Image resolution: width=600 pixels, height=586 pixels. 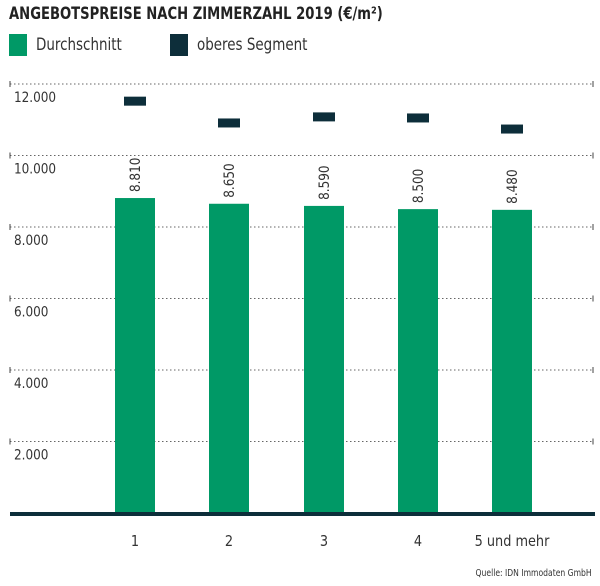 I want to click on legend-item-durchschnitt: Durchschnitt, so click(x=71, y=45).